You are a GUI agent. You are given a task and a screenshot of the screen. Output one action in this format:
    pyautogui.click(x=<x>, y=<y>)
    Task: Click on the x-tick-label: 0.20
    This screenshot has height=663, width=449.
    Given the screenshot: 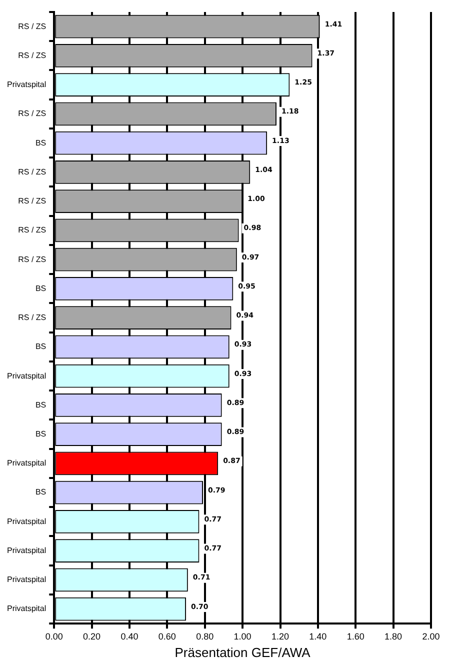 What is the action you would take?
    pyautogui.click(x=92, y=636)
    